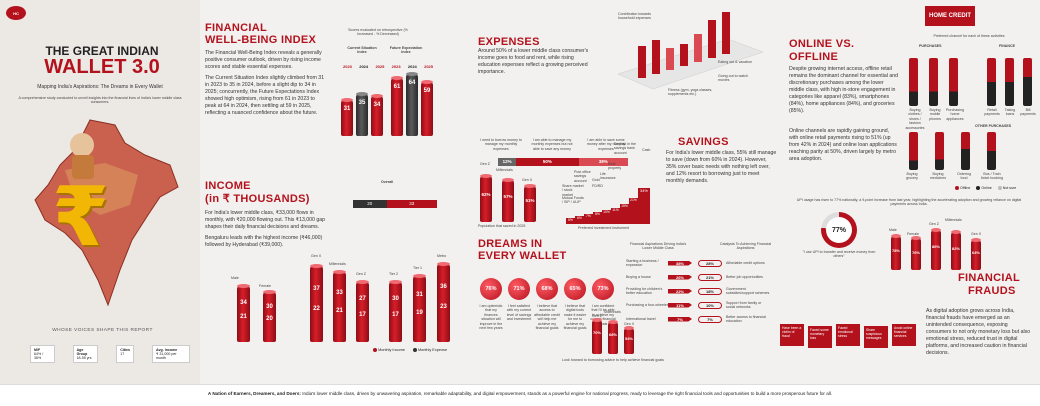  I want to click on income-title-line2: (in ₹ THOUSANDS), so click(257, 199).